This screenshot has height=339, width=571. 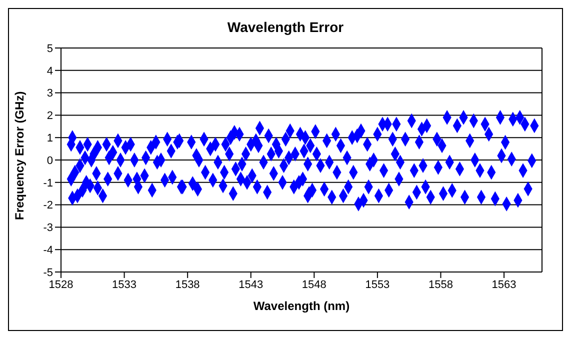 What do you see at coordinates (301, 306) in the screenshot?
I see `x-axis-title: Wavelength (nm)` at bounding box center [301, 306].